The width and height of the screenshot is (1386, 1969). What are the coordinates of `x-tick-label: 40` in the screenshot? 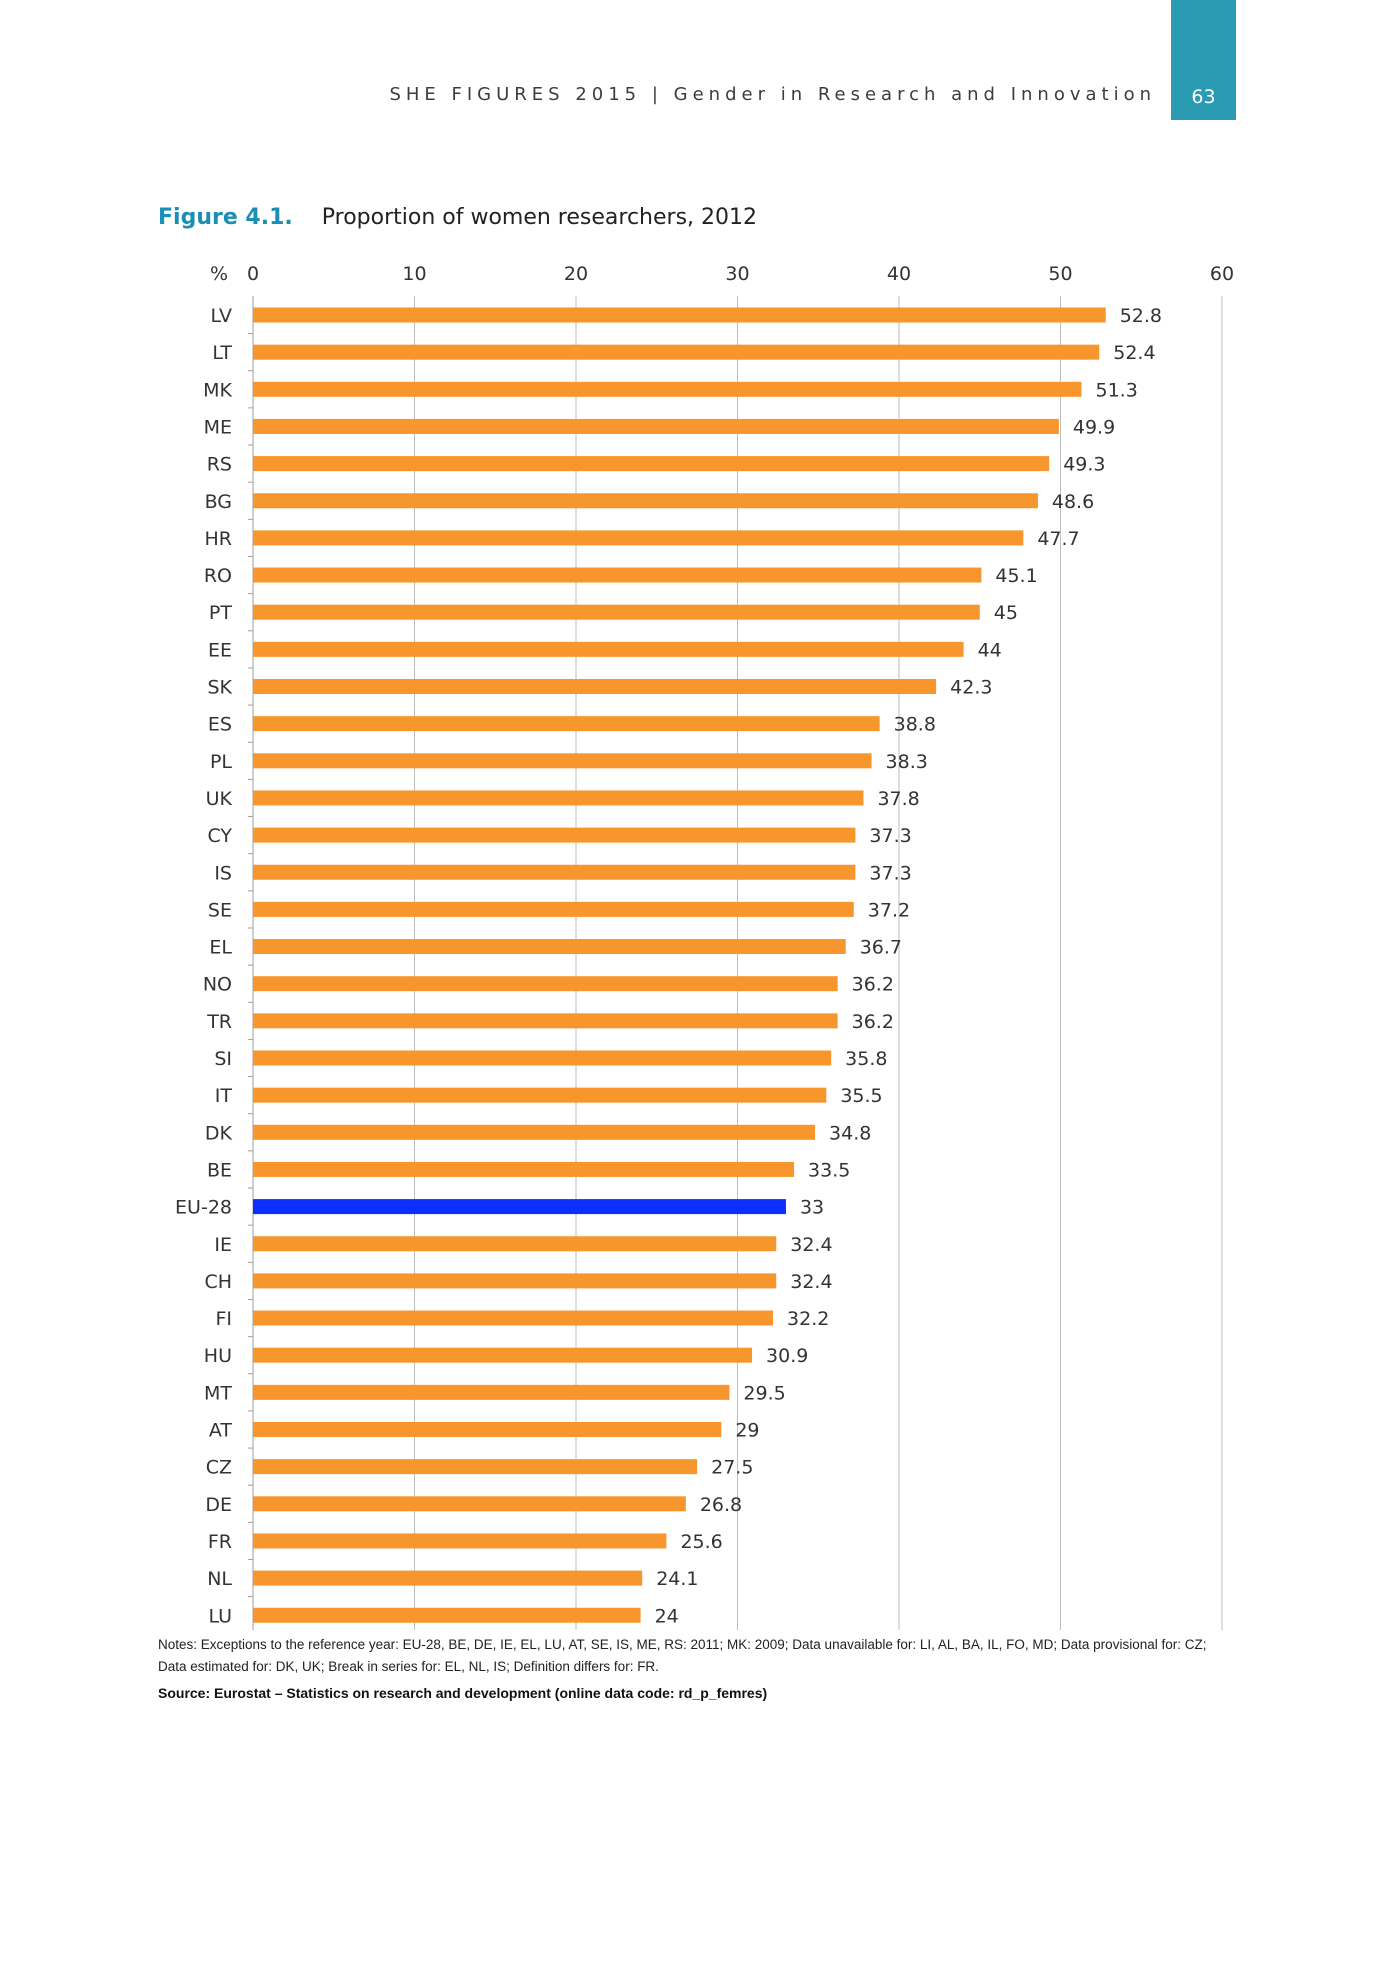 It's located at (899, 274).